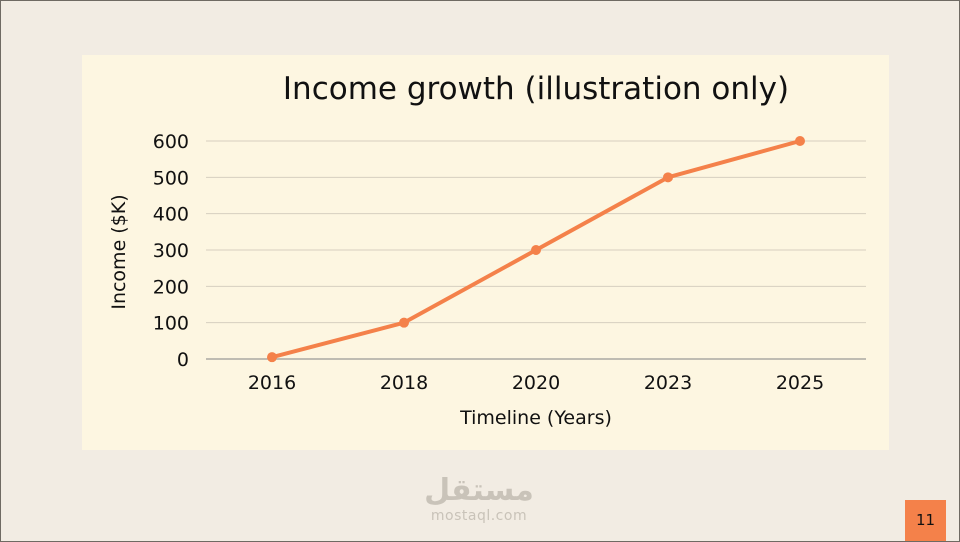  I want to click on y-tick-label: 600, so click(171, 142).